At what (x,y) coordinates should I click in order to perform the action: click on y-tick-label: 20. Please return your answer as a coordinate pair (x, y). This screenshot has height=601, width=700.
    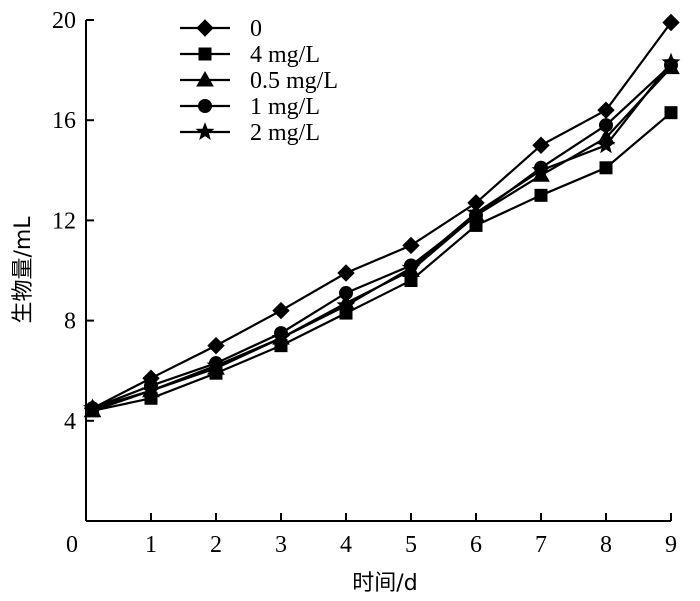
    Looking at the image, I should click on (64, 21).